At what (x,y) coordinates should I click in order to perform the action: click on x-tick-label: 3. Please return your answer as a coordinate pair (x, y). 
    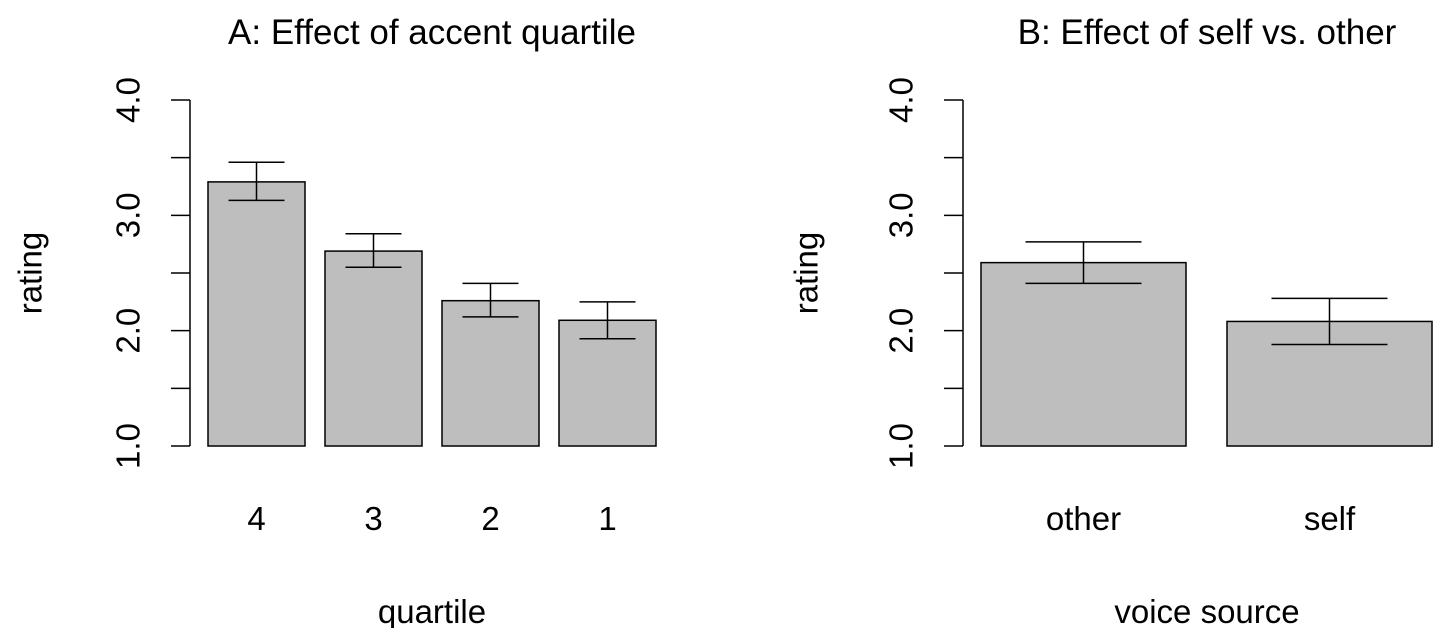
    Looking at the image, I should click on (373, 518).